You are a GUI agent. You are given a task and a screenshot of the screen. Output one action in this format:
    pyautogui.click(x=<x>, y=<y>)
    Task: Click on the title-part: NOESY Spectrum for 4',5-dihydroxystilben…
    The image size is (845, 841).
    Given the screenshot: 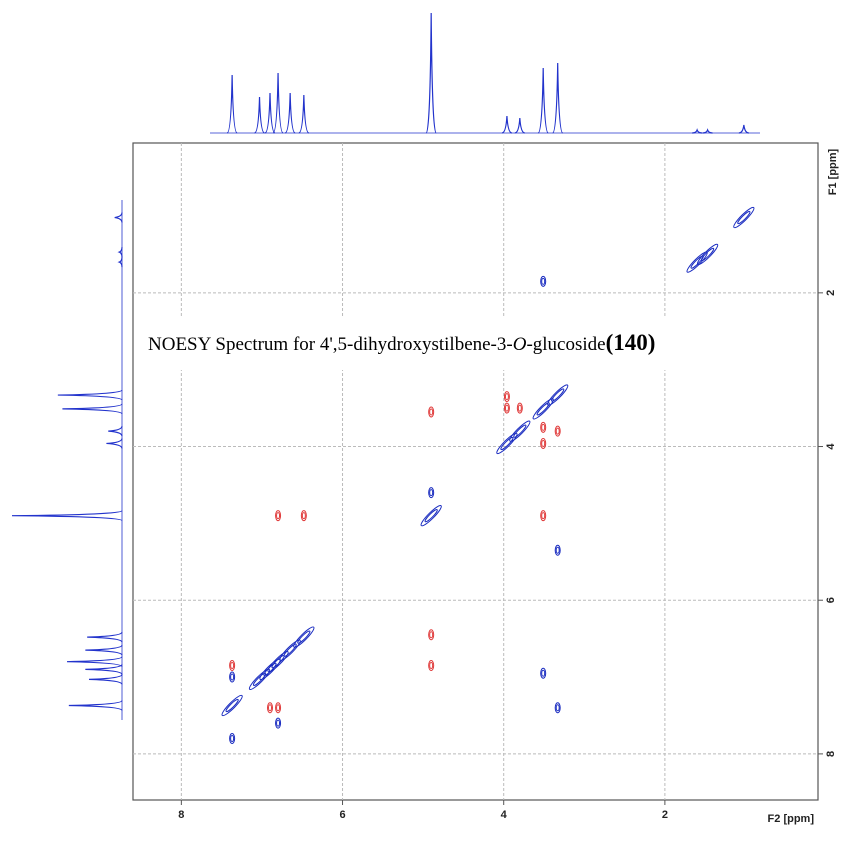 What is the action you would take?
    pyautogui.click(x=330, y=344)
    